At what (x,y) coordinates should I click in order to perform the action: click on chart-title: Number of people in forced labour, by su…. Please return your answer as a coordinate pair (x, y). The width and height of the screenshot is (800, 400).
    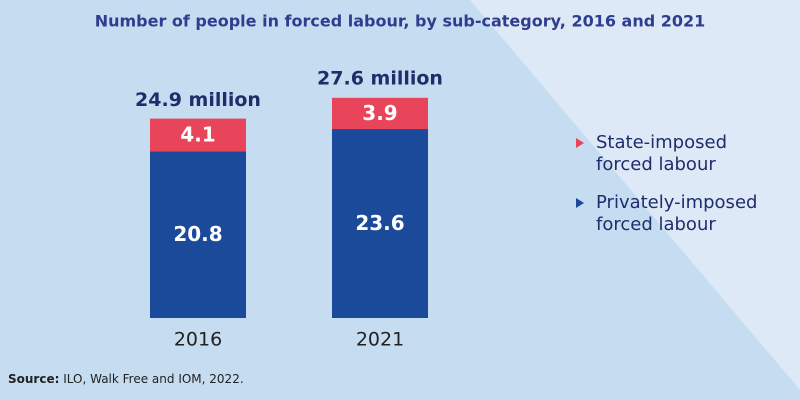
    Looking at the image, I should click on (400, 21).